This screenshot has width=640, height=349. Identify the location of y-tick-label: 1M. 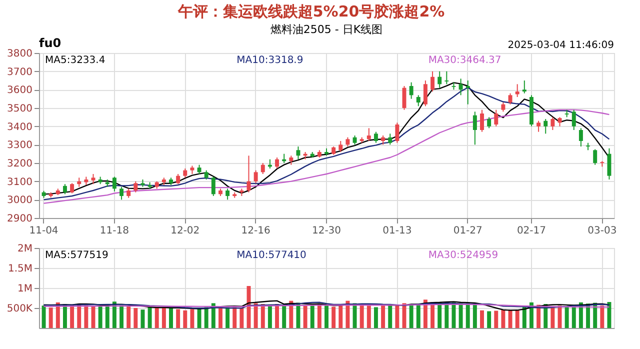
(25, 289).